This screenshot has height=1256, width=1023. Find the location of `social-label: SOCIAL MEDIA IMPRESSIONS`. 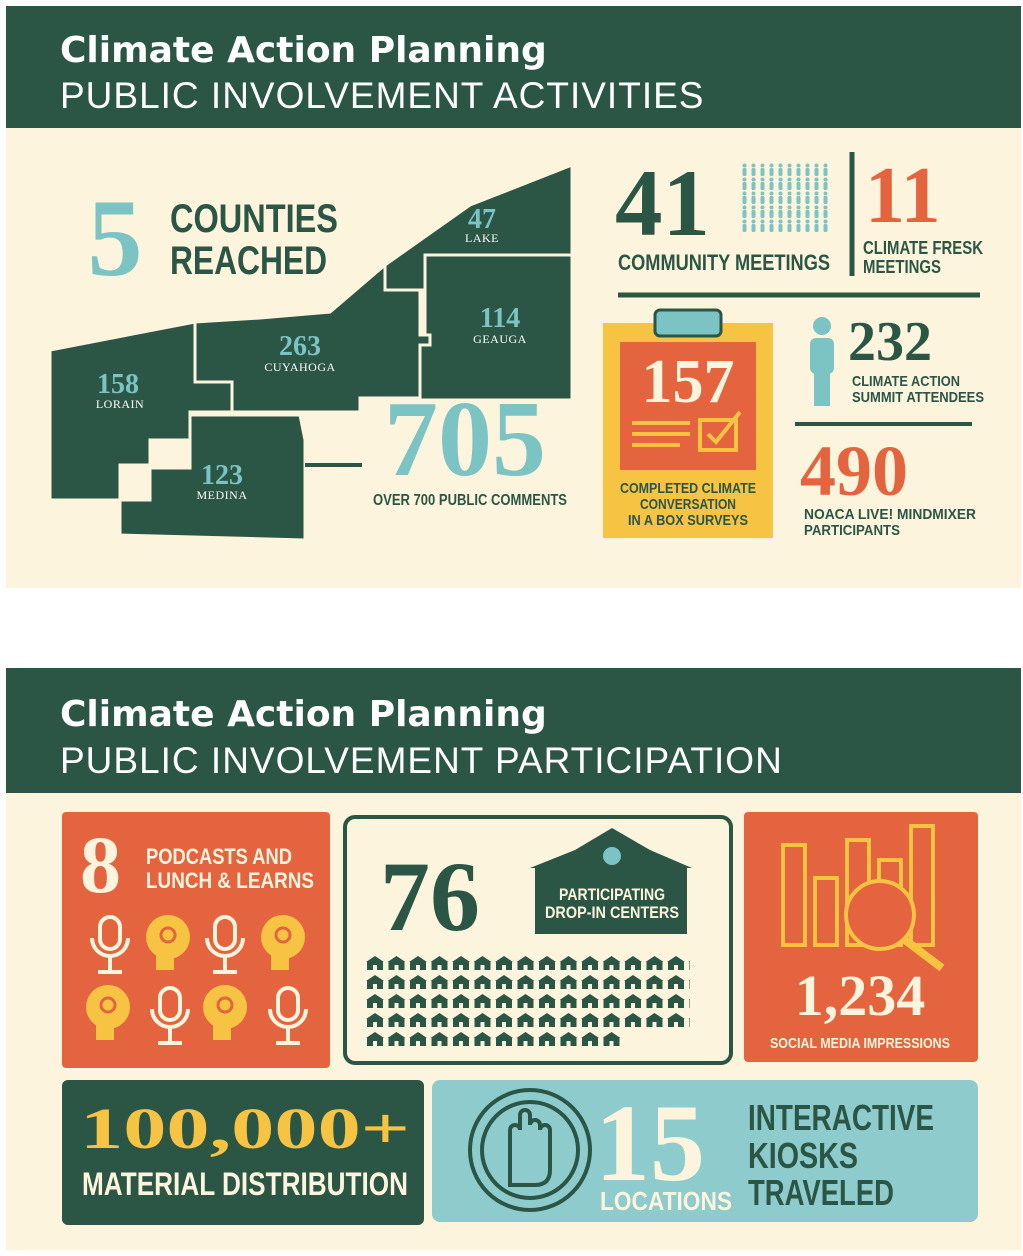

social-label: SOCIAL MEDIA IMPRESSIONS is located at coordinates (860, 1043).